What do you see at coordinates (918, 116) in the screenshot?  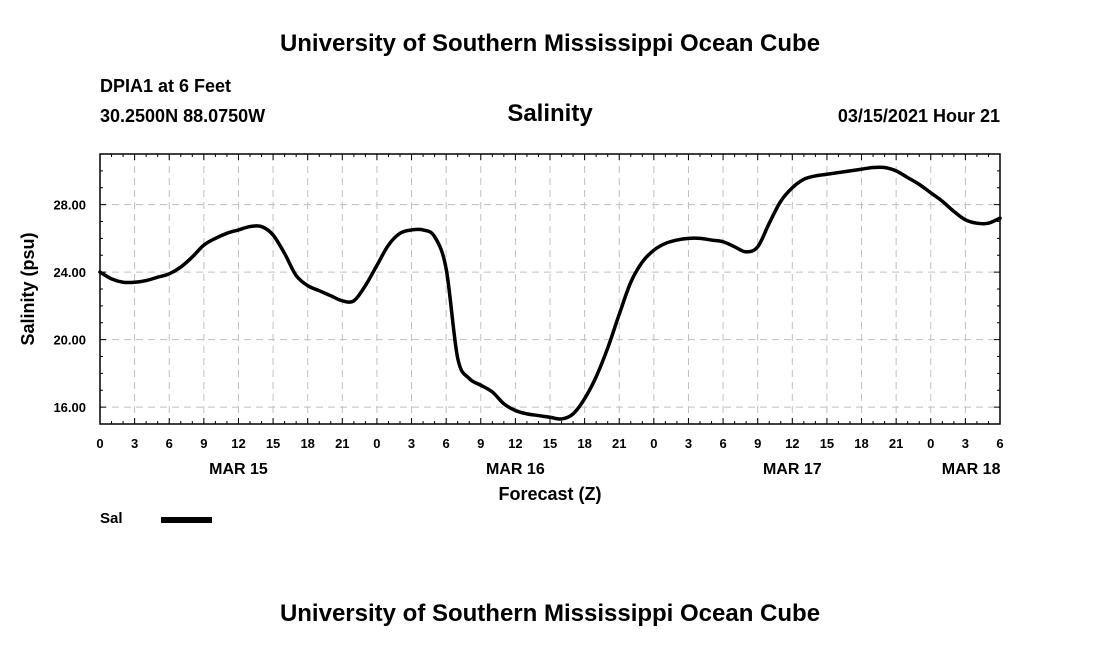 I see `valid-time: 03/15/2021 Hour 21` at bounding box center [918, 116].